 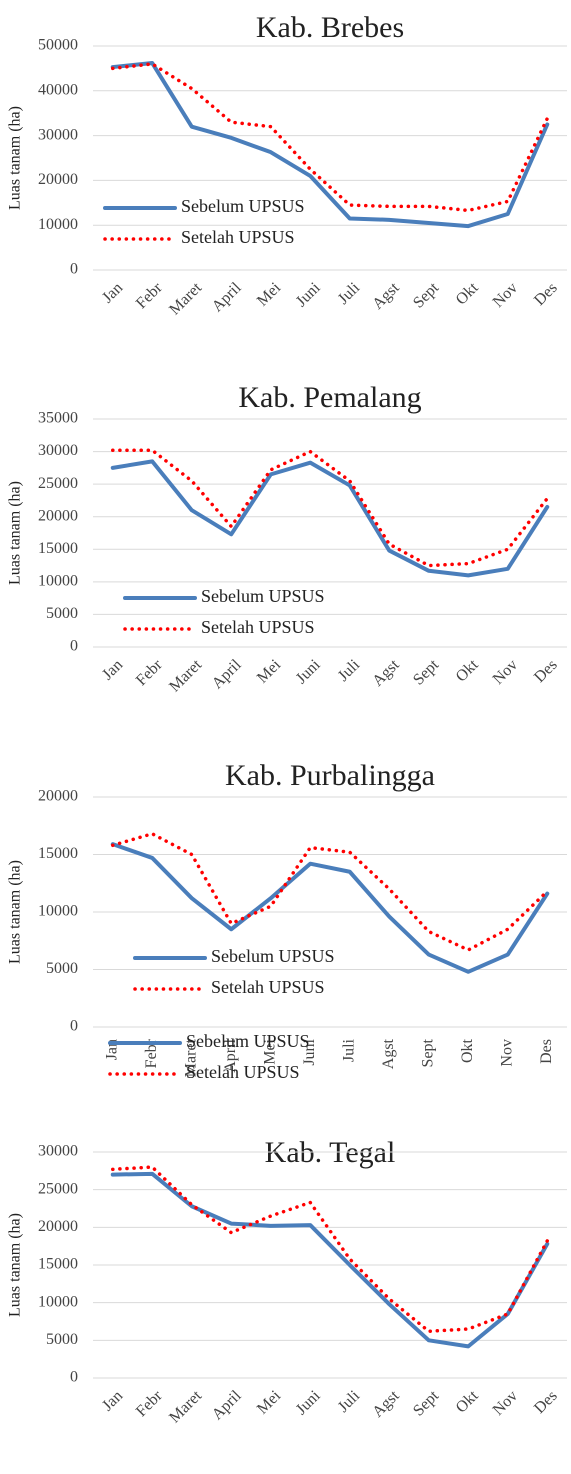 I want to click on y-tick-label: 40000, so click(x=58, y=89).